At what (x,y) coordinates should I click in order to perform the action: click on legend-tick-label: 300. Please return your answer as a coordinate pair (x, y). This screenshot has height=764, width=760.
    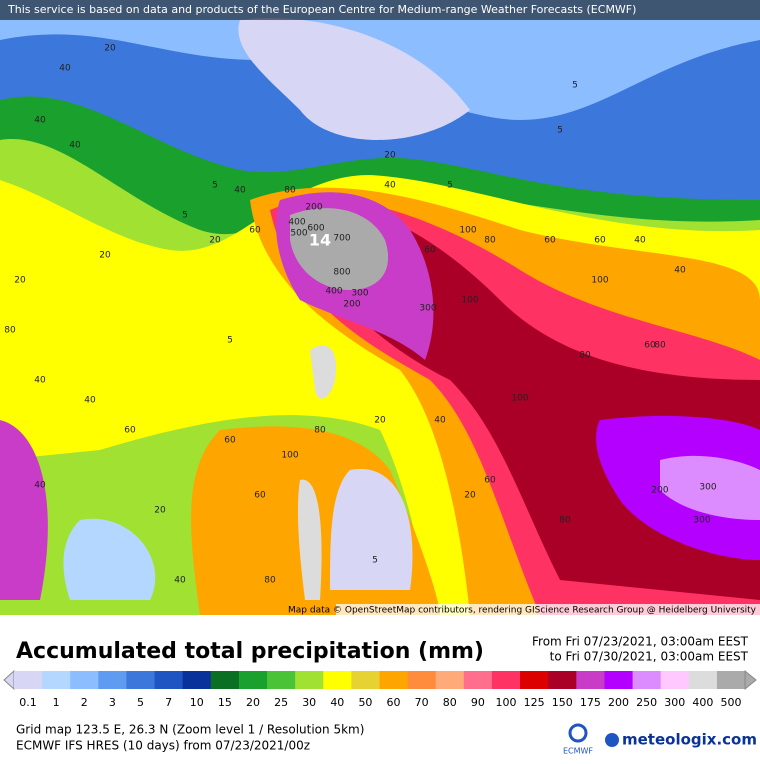
    Looking at the image, I should click on (674, 702).